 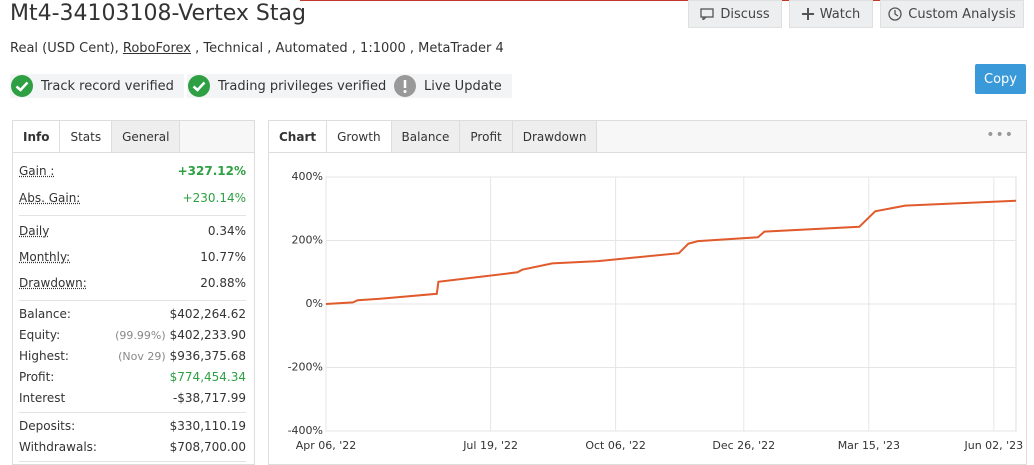 What do you see at coordinates (650, 0) in the screenshot?
I see `title-rule` at bounding box center [650, 0].